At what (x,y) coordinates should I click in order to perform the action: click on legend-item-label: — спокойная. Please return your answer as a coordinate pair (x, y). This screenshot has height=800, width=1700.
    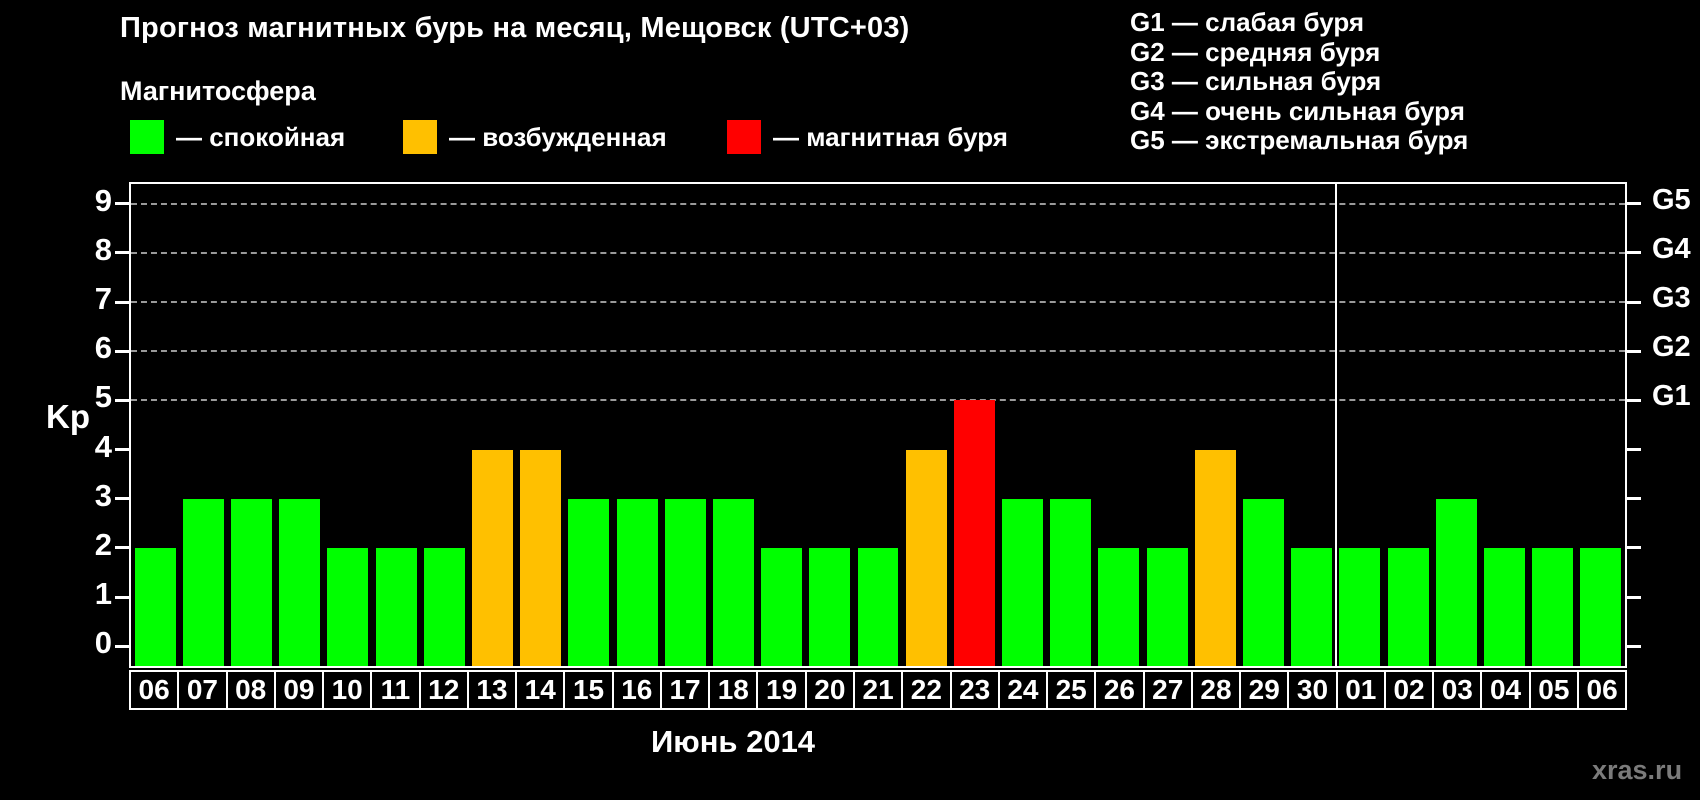
    Looking at the image, I should click on (261, 136).